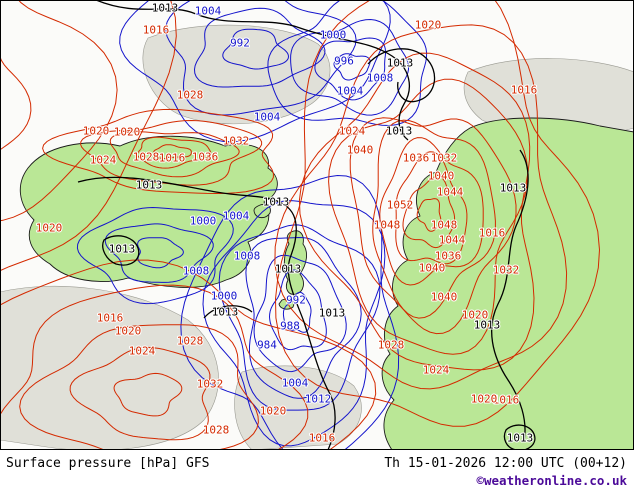 This screenshot has height=490, width=634. I want to click on isobar-1048-east-high, so click(429, 212).